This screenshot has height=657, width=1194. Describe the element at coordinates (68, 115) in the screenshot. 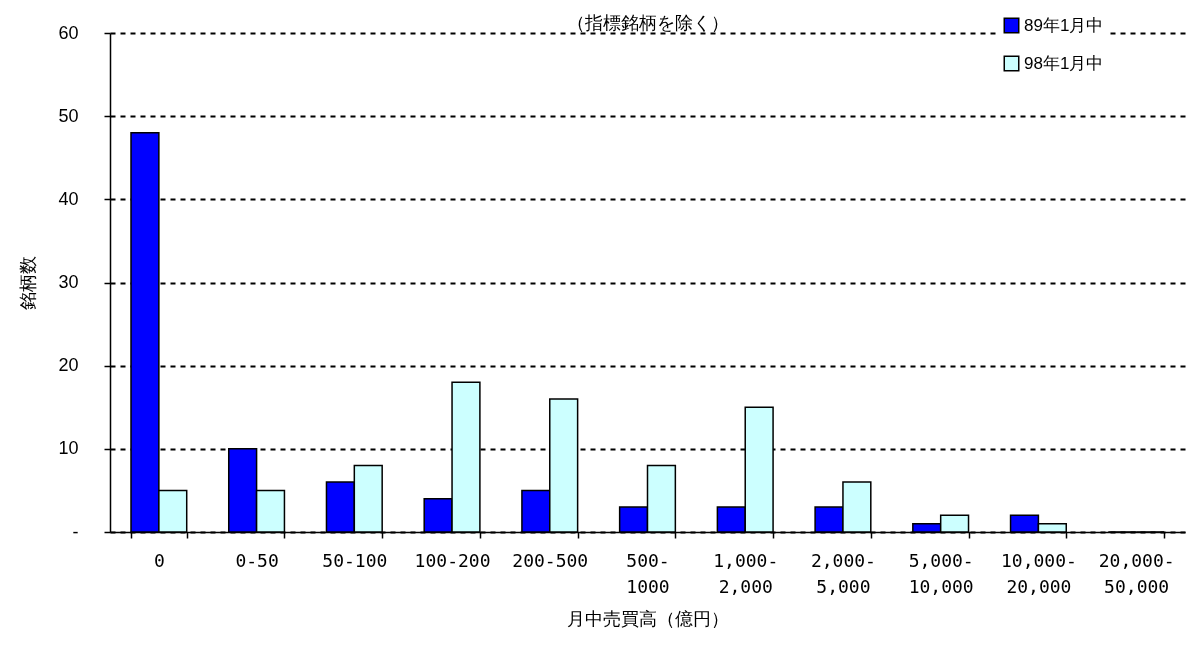

I see `y-tick-label: 50` at that location.